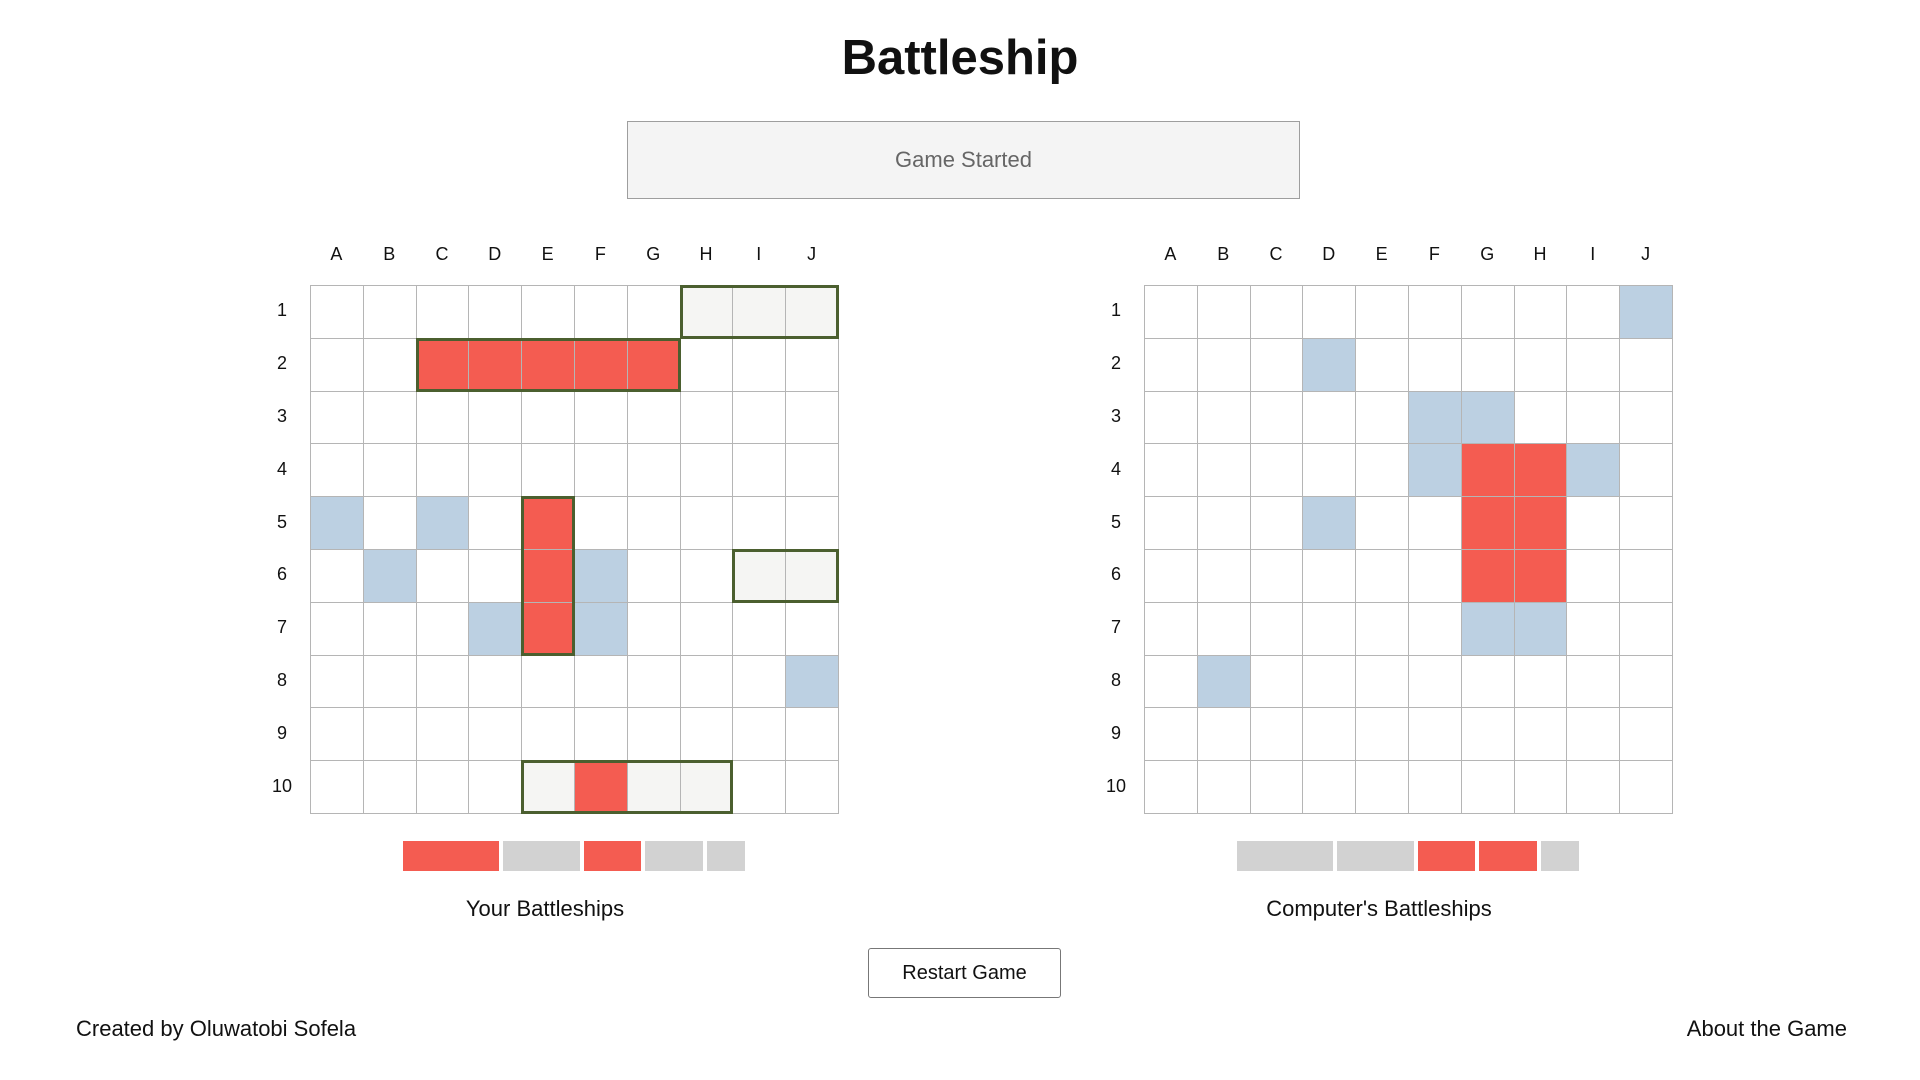 Image resolution: width=1920 pixels, height=1080 pixels. What do you see at coordinates (1434, 417) in the screenshot?
I see `computer-cell-F3` at bounding box center [1434, 417].